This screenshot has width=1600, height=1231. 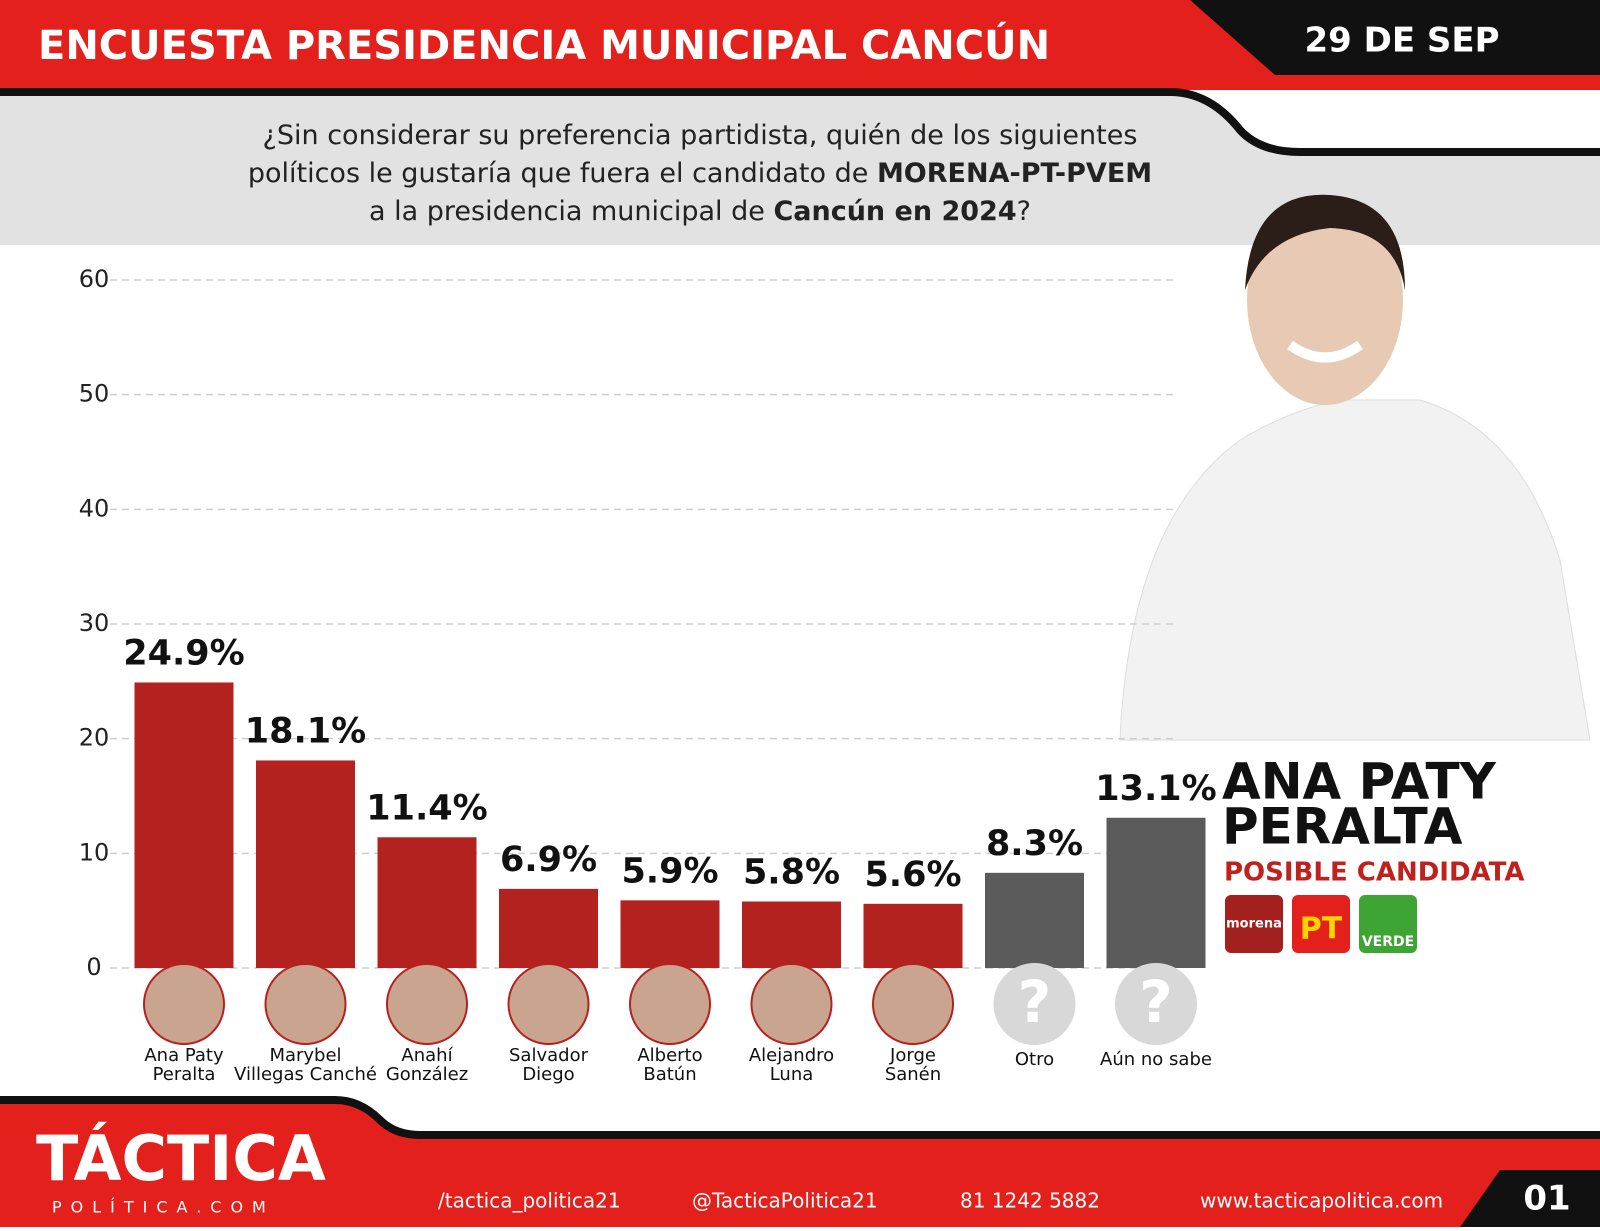 What do you see at coordinates (1401, 41) in the screenshot?
I see `date: 29 DE SEP` at bounding box center [1401, 41].